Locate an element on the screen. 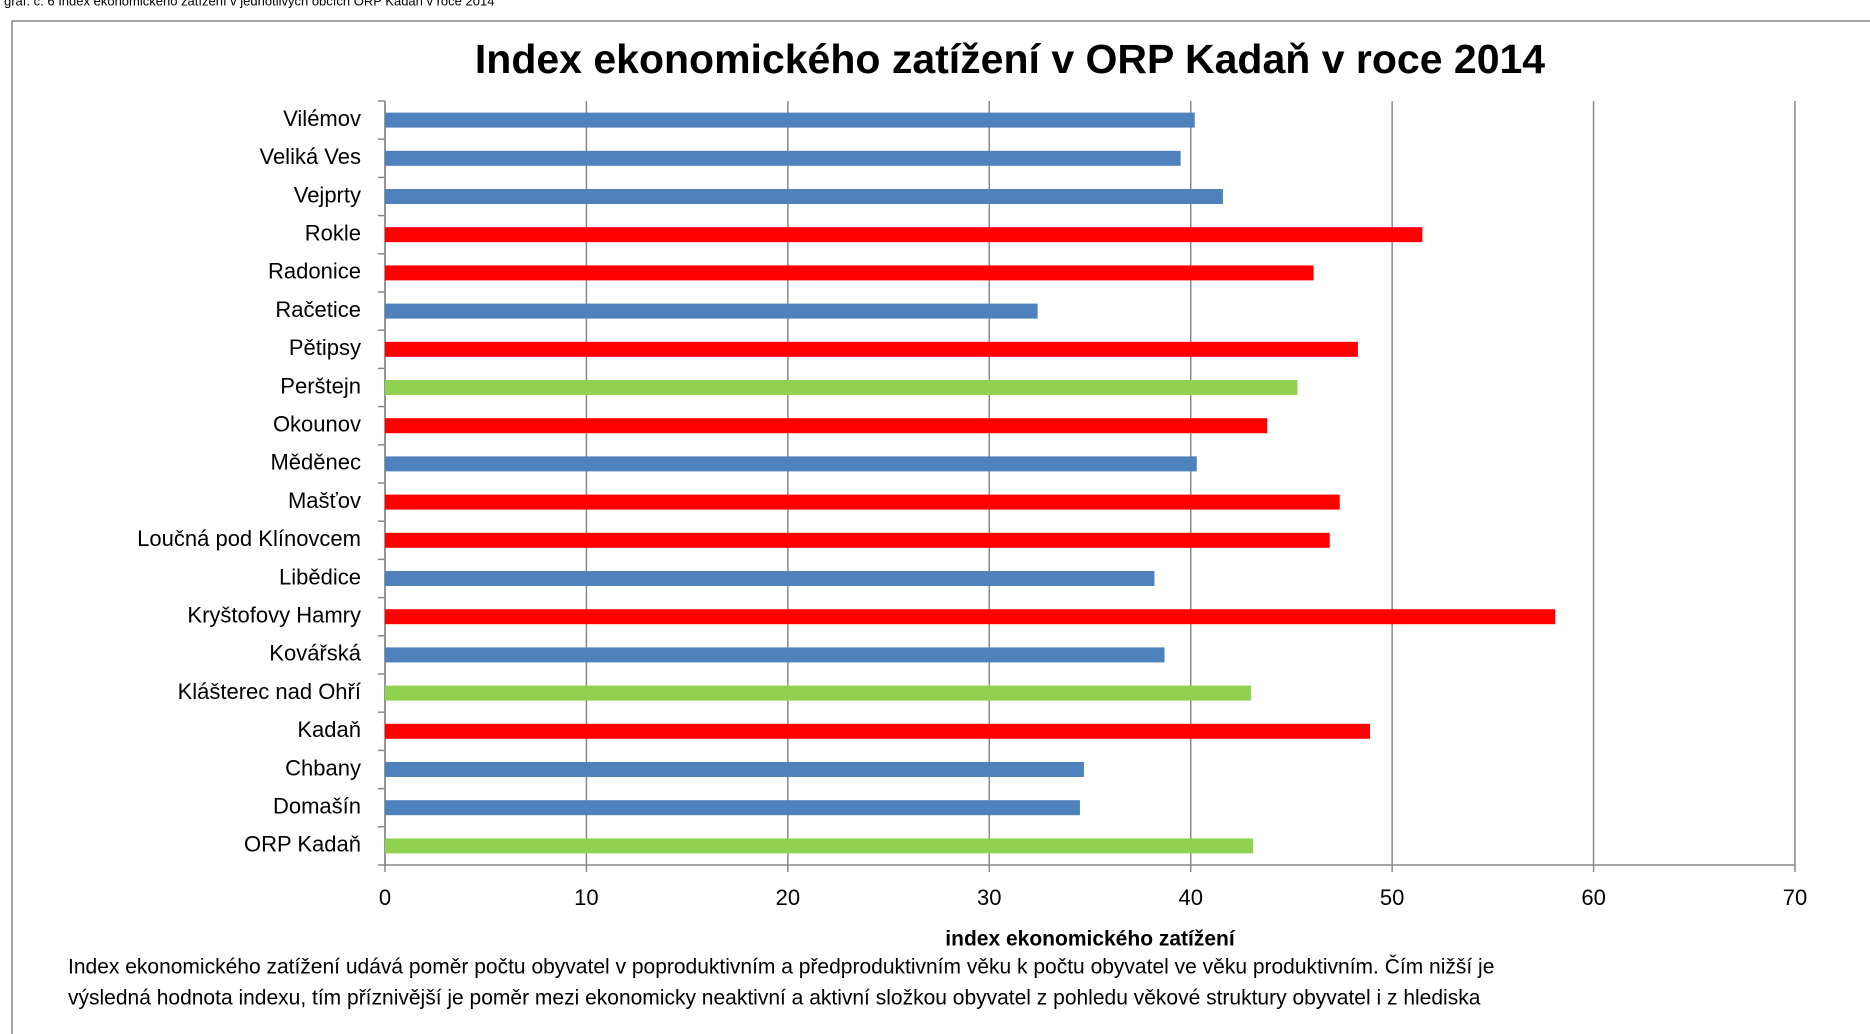  y-tick-label: Rokle is located at coordinates (333, 233).